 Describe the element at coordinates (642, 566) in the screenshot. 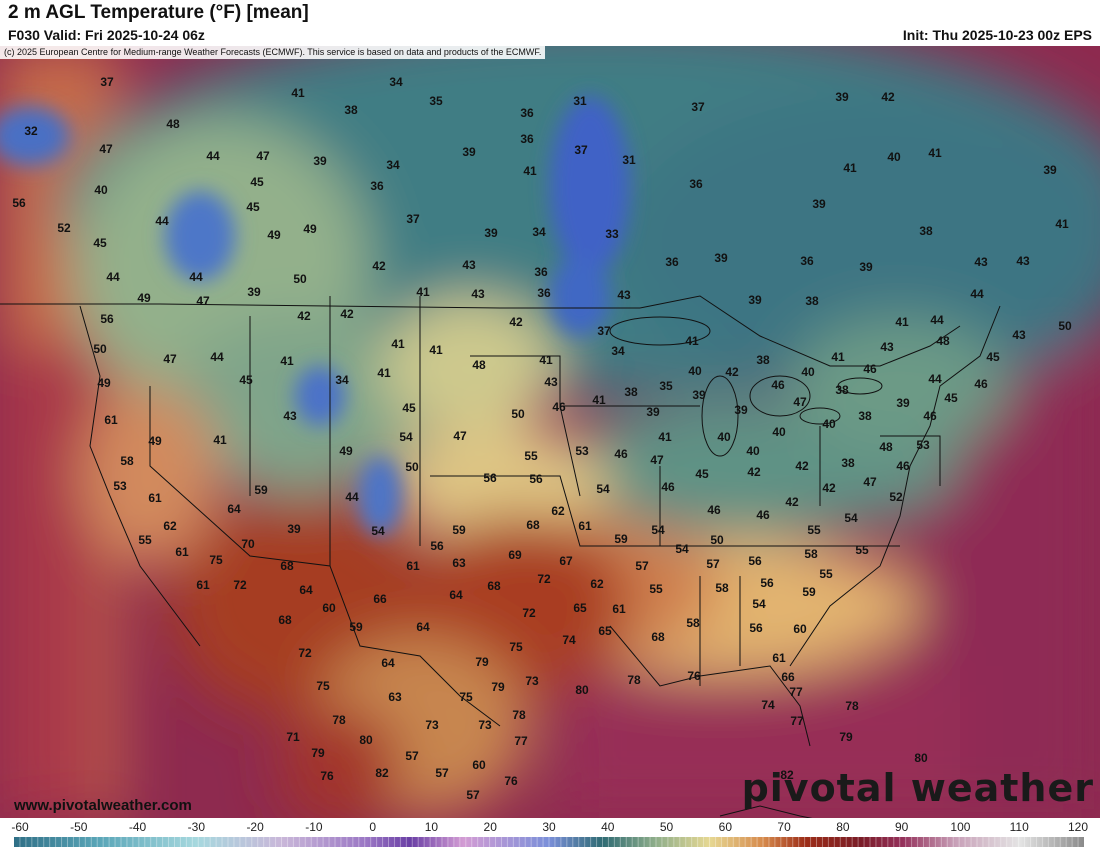

I see `temperature-value: 57` at that location.